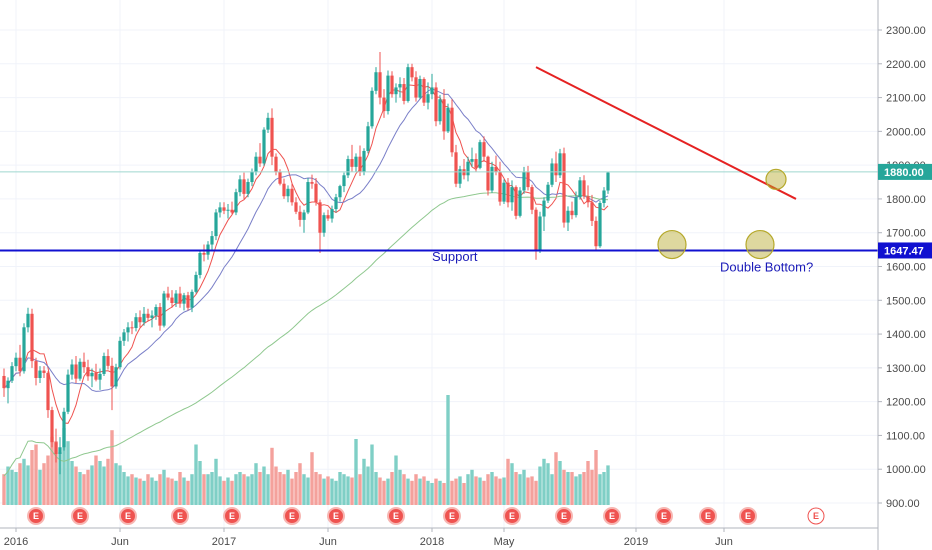 The image size is (932, 550). I want to click on price-tick-label: 2200.00, so click(906, 65).